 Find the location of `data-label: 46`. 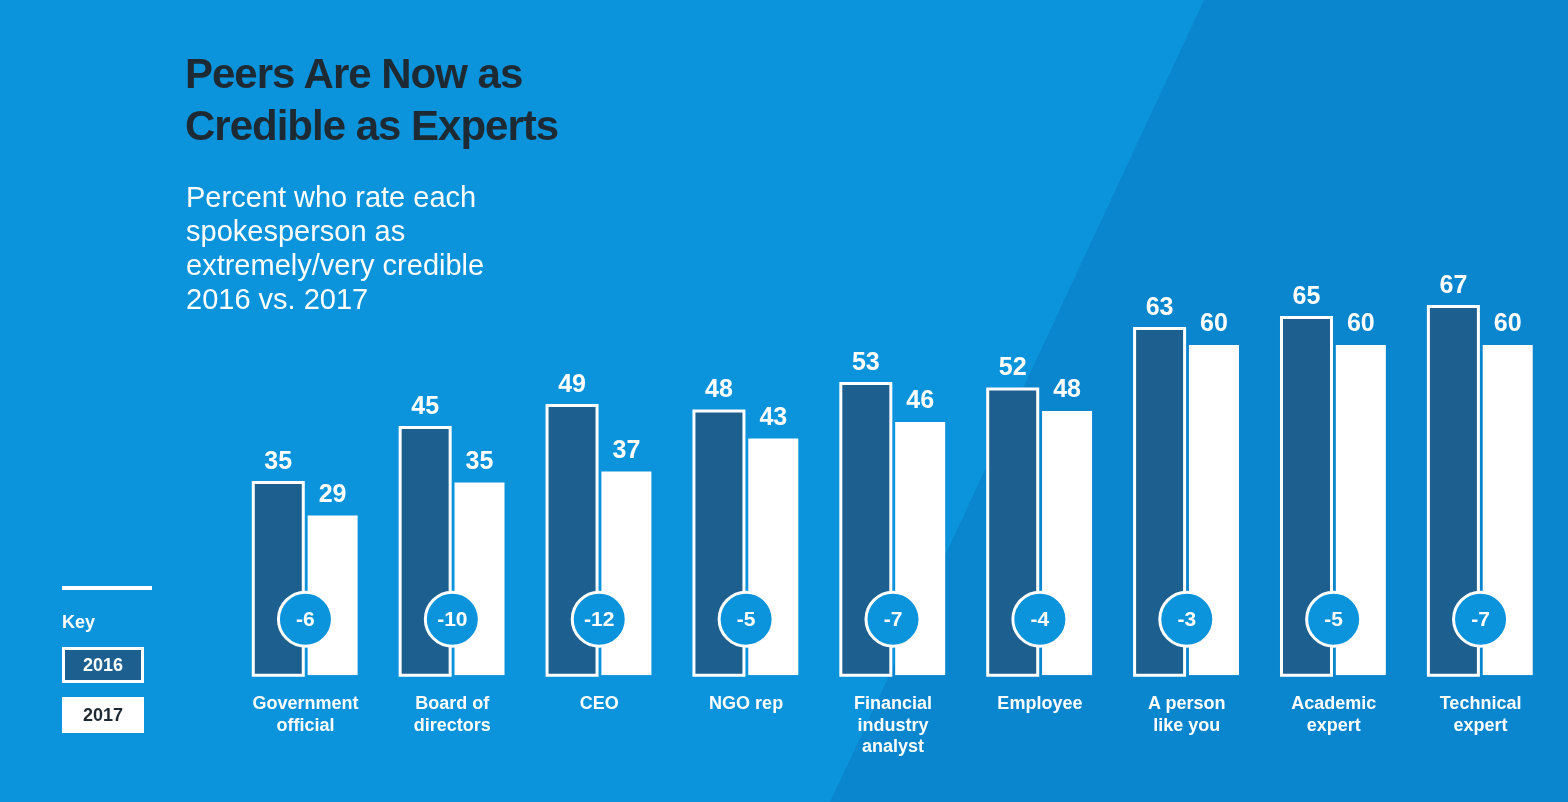

data-label: 46 is located at coordinates (920, 399).